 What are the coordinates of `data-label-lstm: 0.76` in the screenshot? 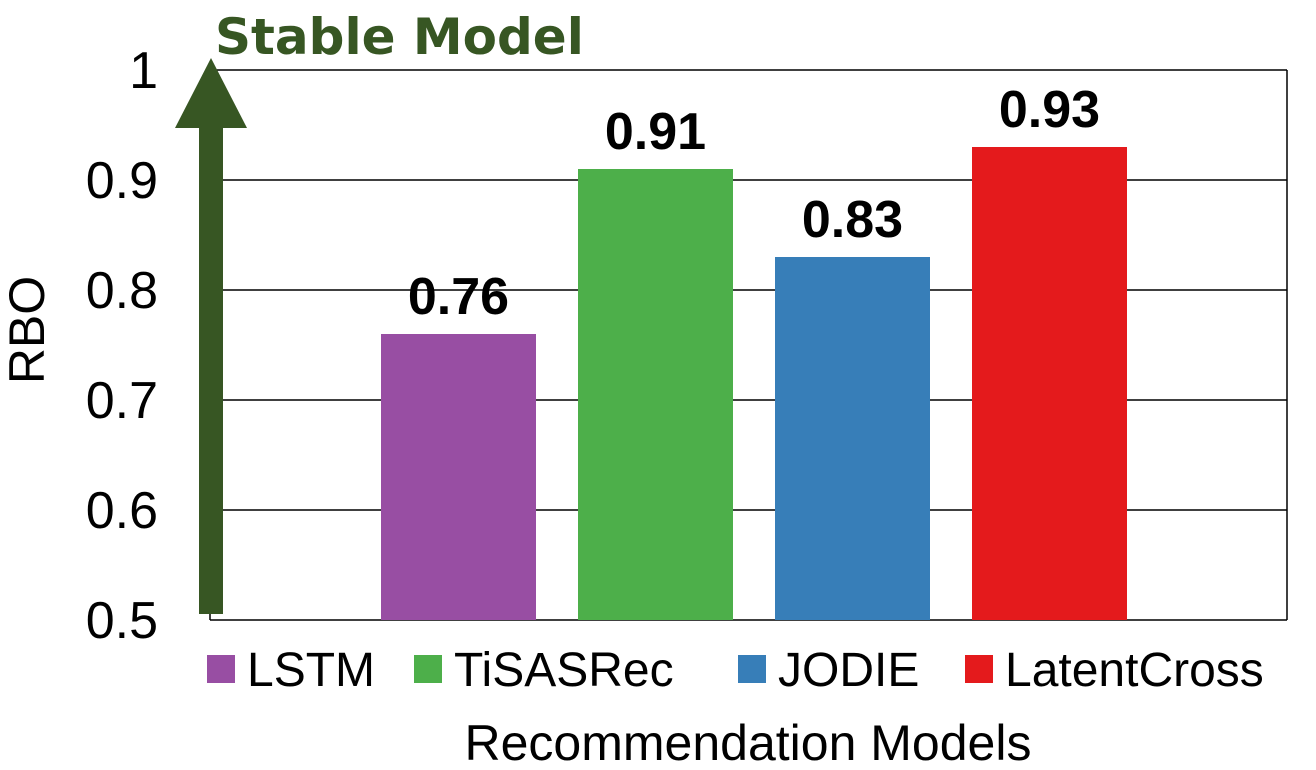 It's located at (458, 297).